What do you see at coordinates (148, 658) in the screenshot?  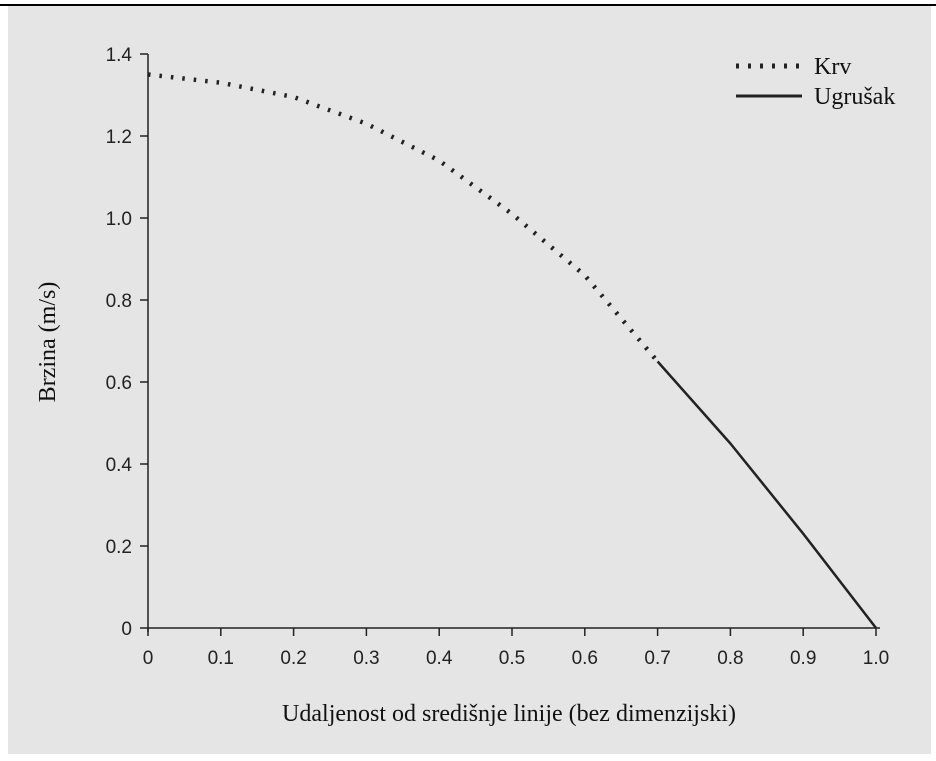 I see `x-tick-label: 0` at bounding box center [148, 658].